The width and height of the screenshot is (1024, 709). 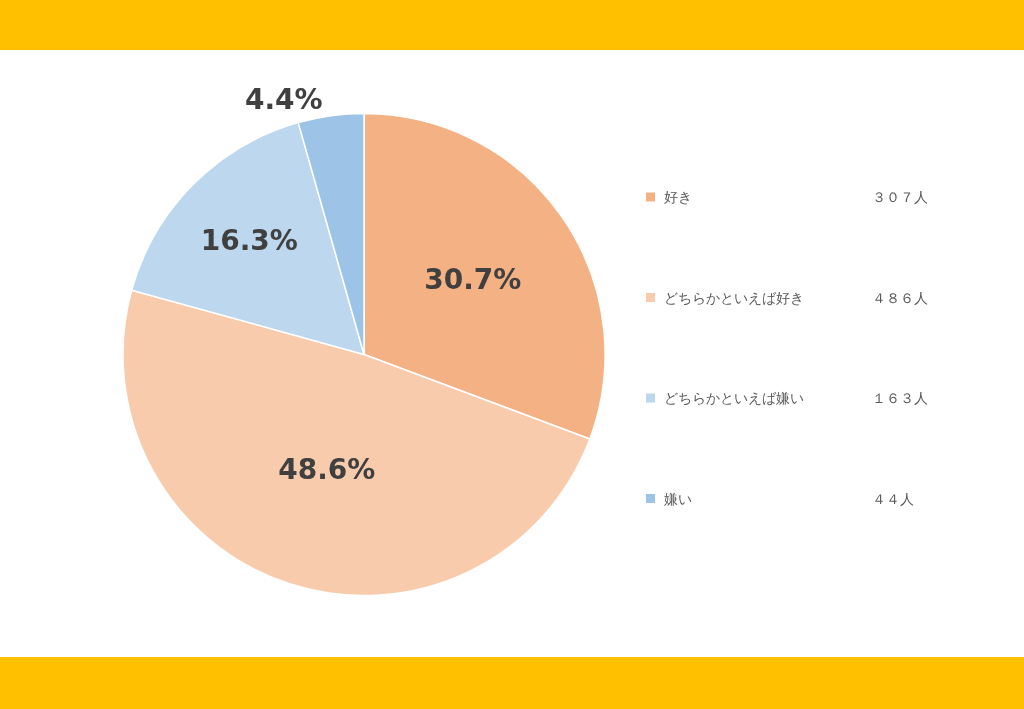 What do you see at coordinates (283, 100) in the screenshot?
I see `data-label: 4.4%` at bounding box center [283, 100].